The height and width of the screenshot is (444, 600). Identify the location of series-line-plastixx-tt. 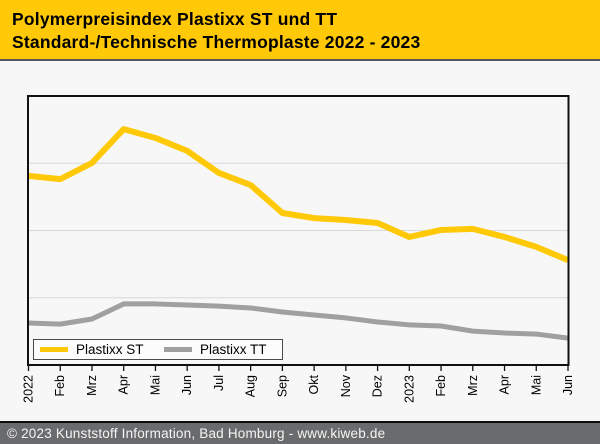
(298, 321).